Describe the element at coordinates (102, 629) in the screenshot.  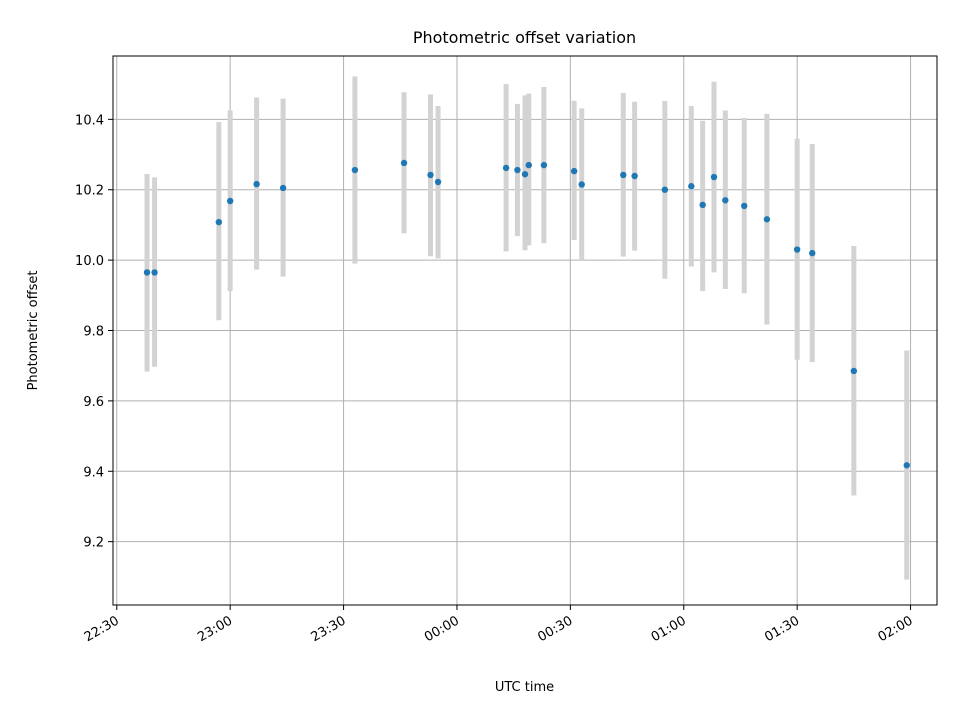
I see `x-tick-label: 22:30` at that location.